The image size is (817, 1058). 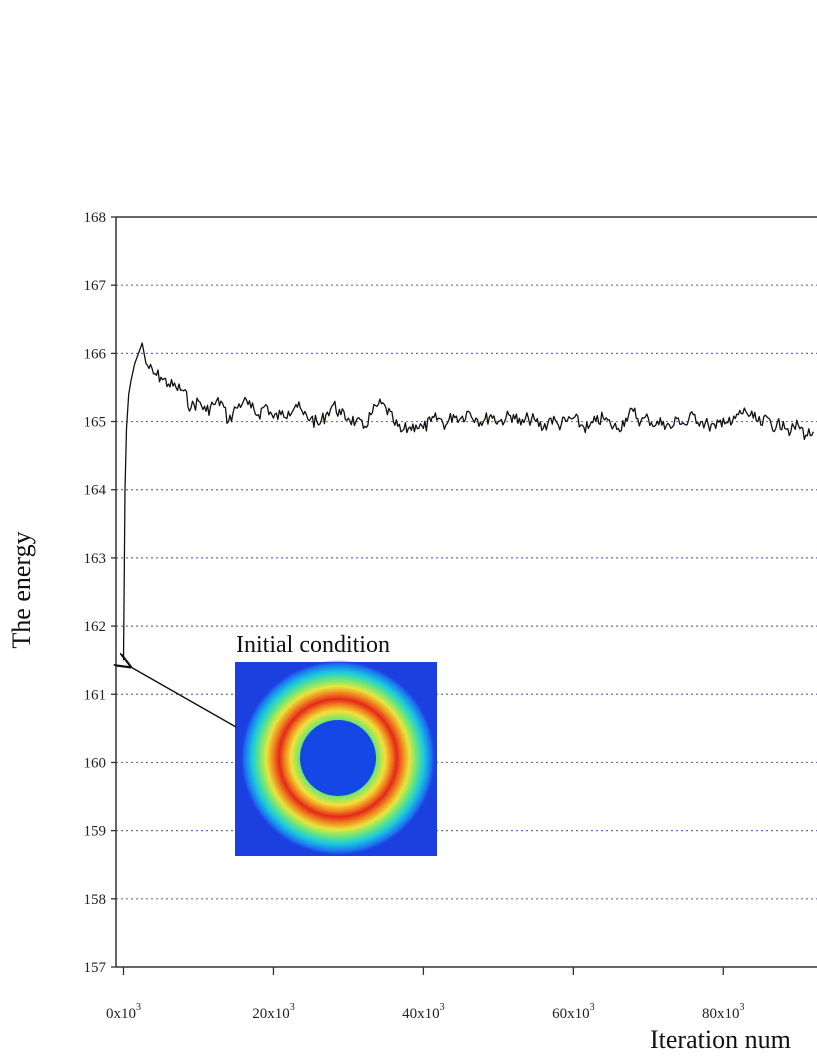 What do you see at coordinates (95, 491) in the screenshot?
I see `y-tick-label: 164` at bounding box center [95, 491].